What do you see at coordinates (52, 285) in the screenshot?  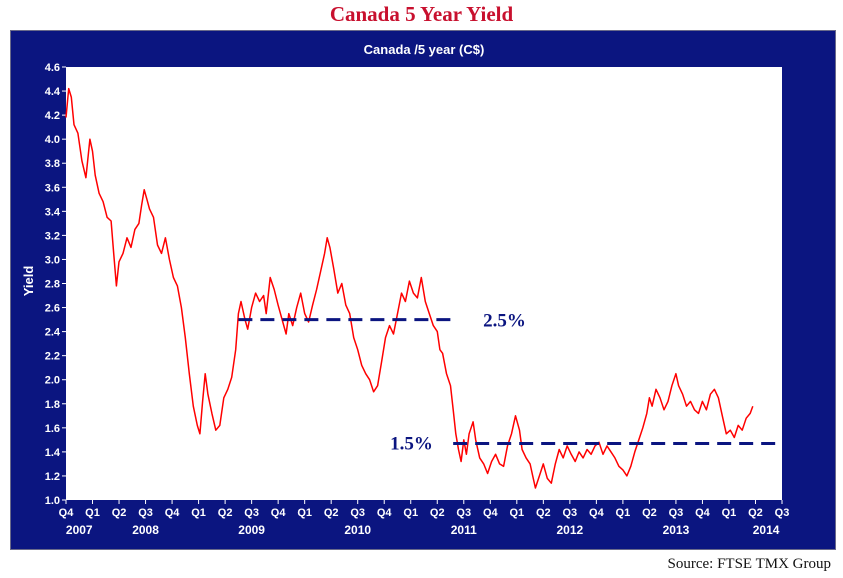 I see `y-tick-label: 2.8` at bounding box center [52, 285].